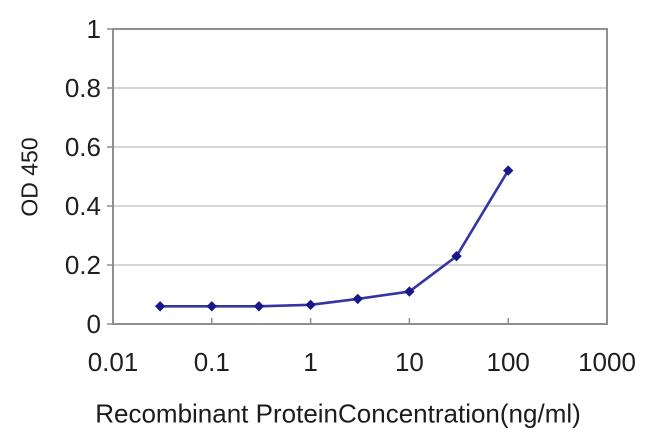  Describe the element at coordinates (83, 206) in the screenshot. I see `y-tick-label: 0.4` at that location.